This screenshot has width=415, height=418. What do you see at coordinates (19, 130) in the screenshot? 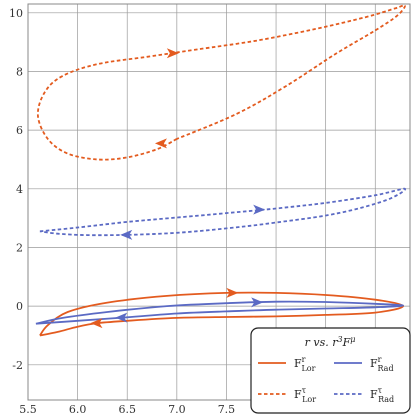
I see `y-tick-label: 6` at bounding box center [19, 130].